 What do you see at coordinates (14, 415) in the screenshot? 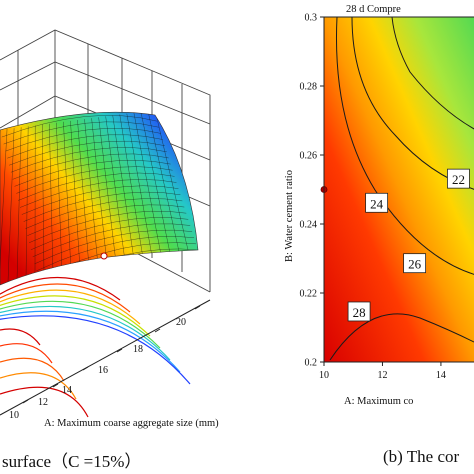
I see `x3d-tick-label: 10` at bounding box center [14, 415].